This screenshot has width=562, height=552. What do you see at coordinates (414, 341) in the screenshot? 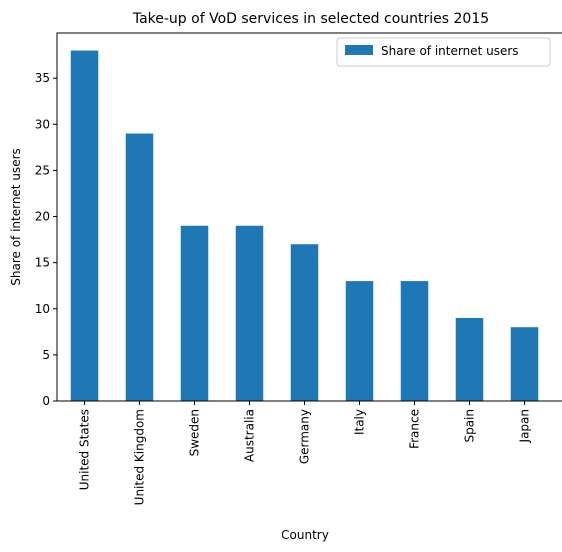
I see `bar-france` at bounding box center [414, 341].